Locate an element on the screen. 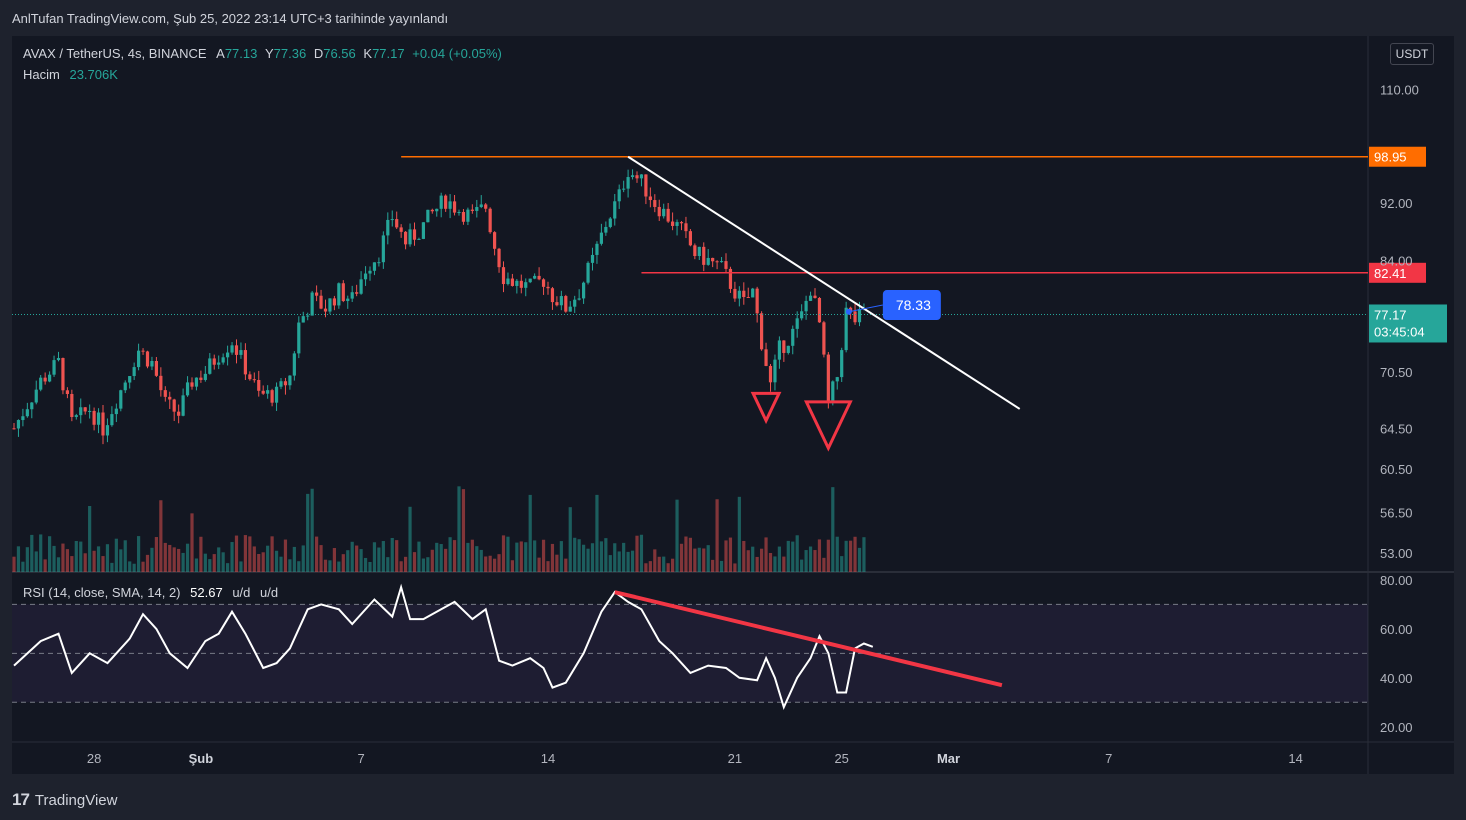 The height and width of the screenshot is (820, 1466). level-price-tag is located at coordinates (1397, 156).